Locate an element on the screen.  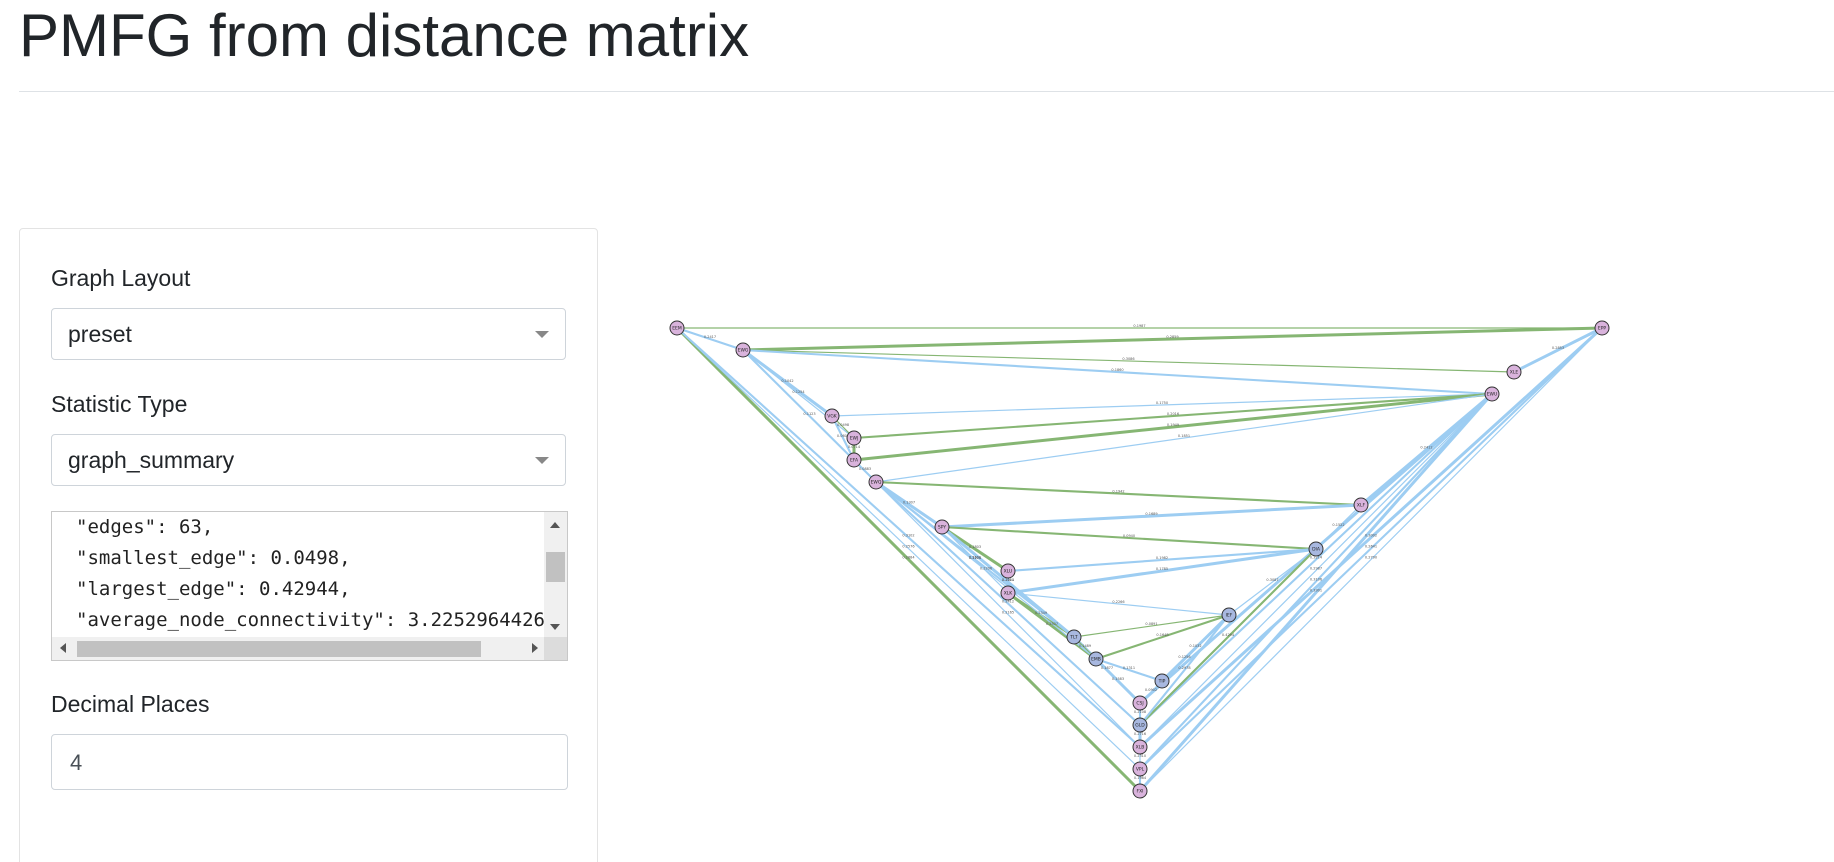
scroll-up-icon is located at coordinates (555, 525).